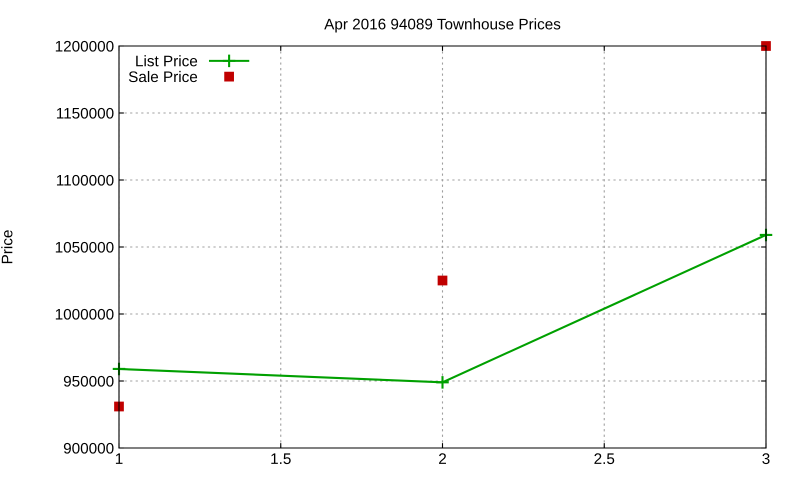 Image resolution: width=800 pixels, height=480 pixels. I want to click on x-tick-label: 2, so click(442, 458).